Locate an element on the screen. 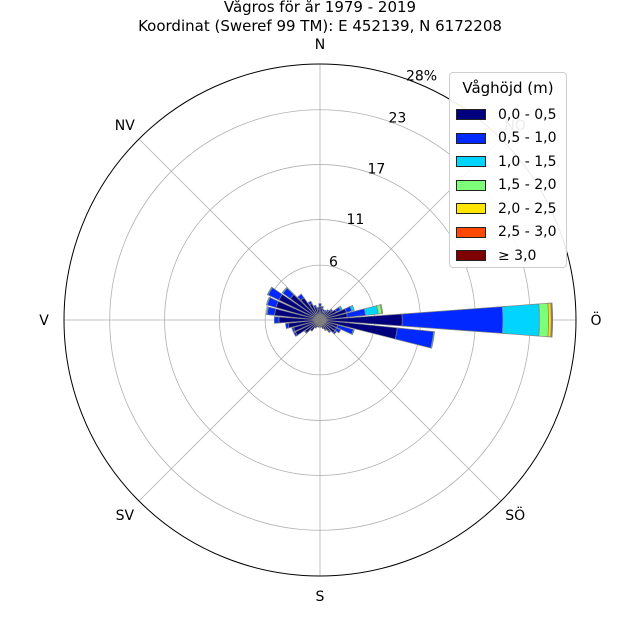 The image size is (640, 640). radial-tick-label: 23 is located at coordinates (397, 119).